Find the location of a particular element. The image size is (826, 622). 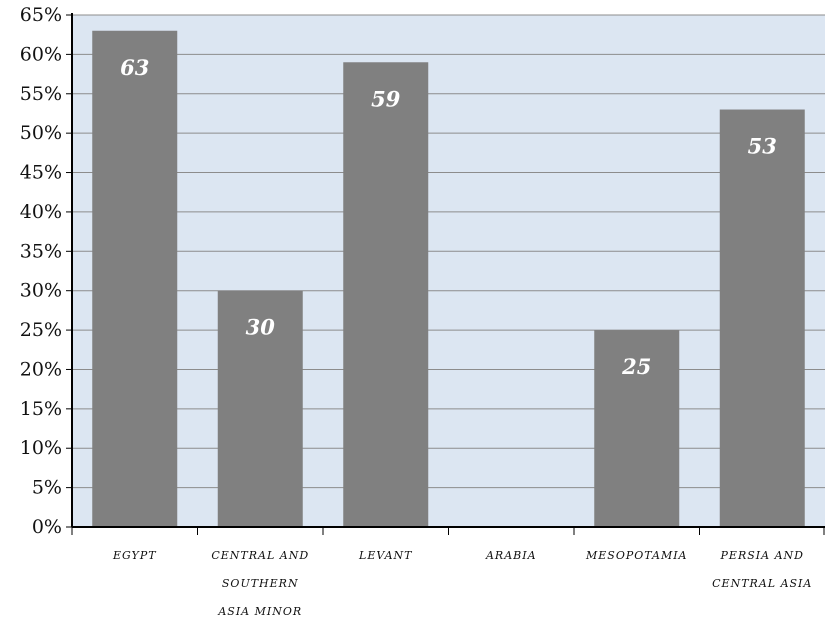

x-tick-label: PERSIA AND is located at coordinates (762, 555).